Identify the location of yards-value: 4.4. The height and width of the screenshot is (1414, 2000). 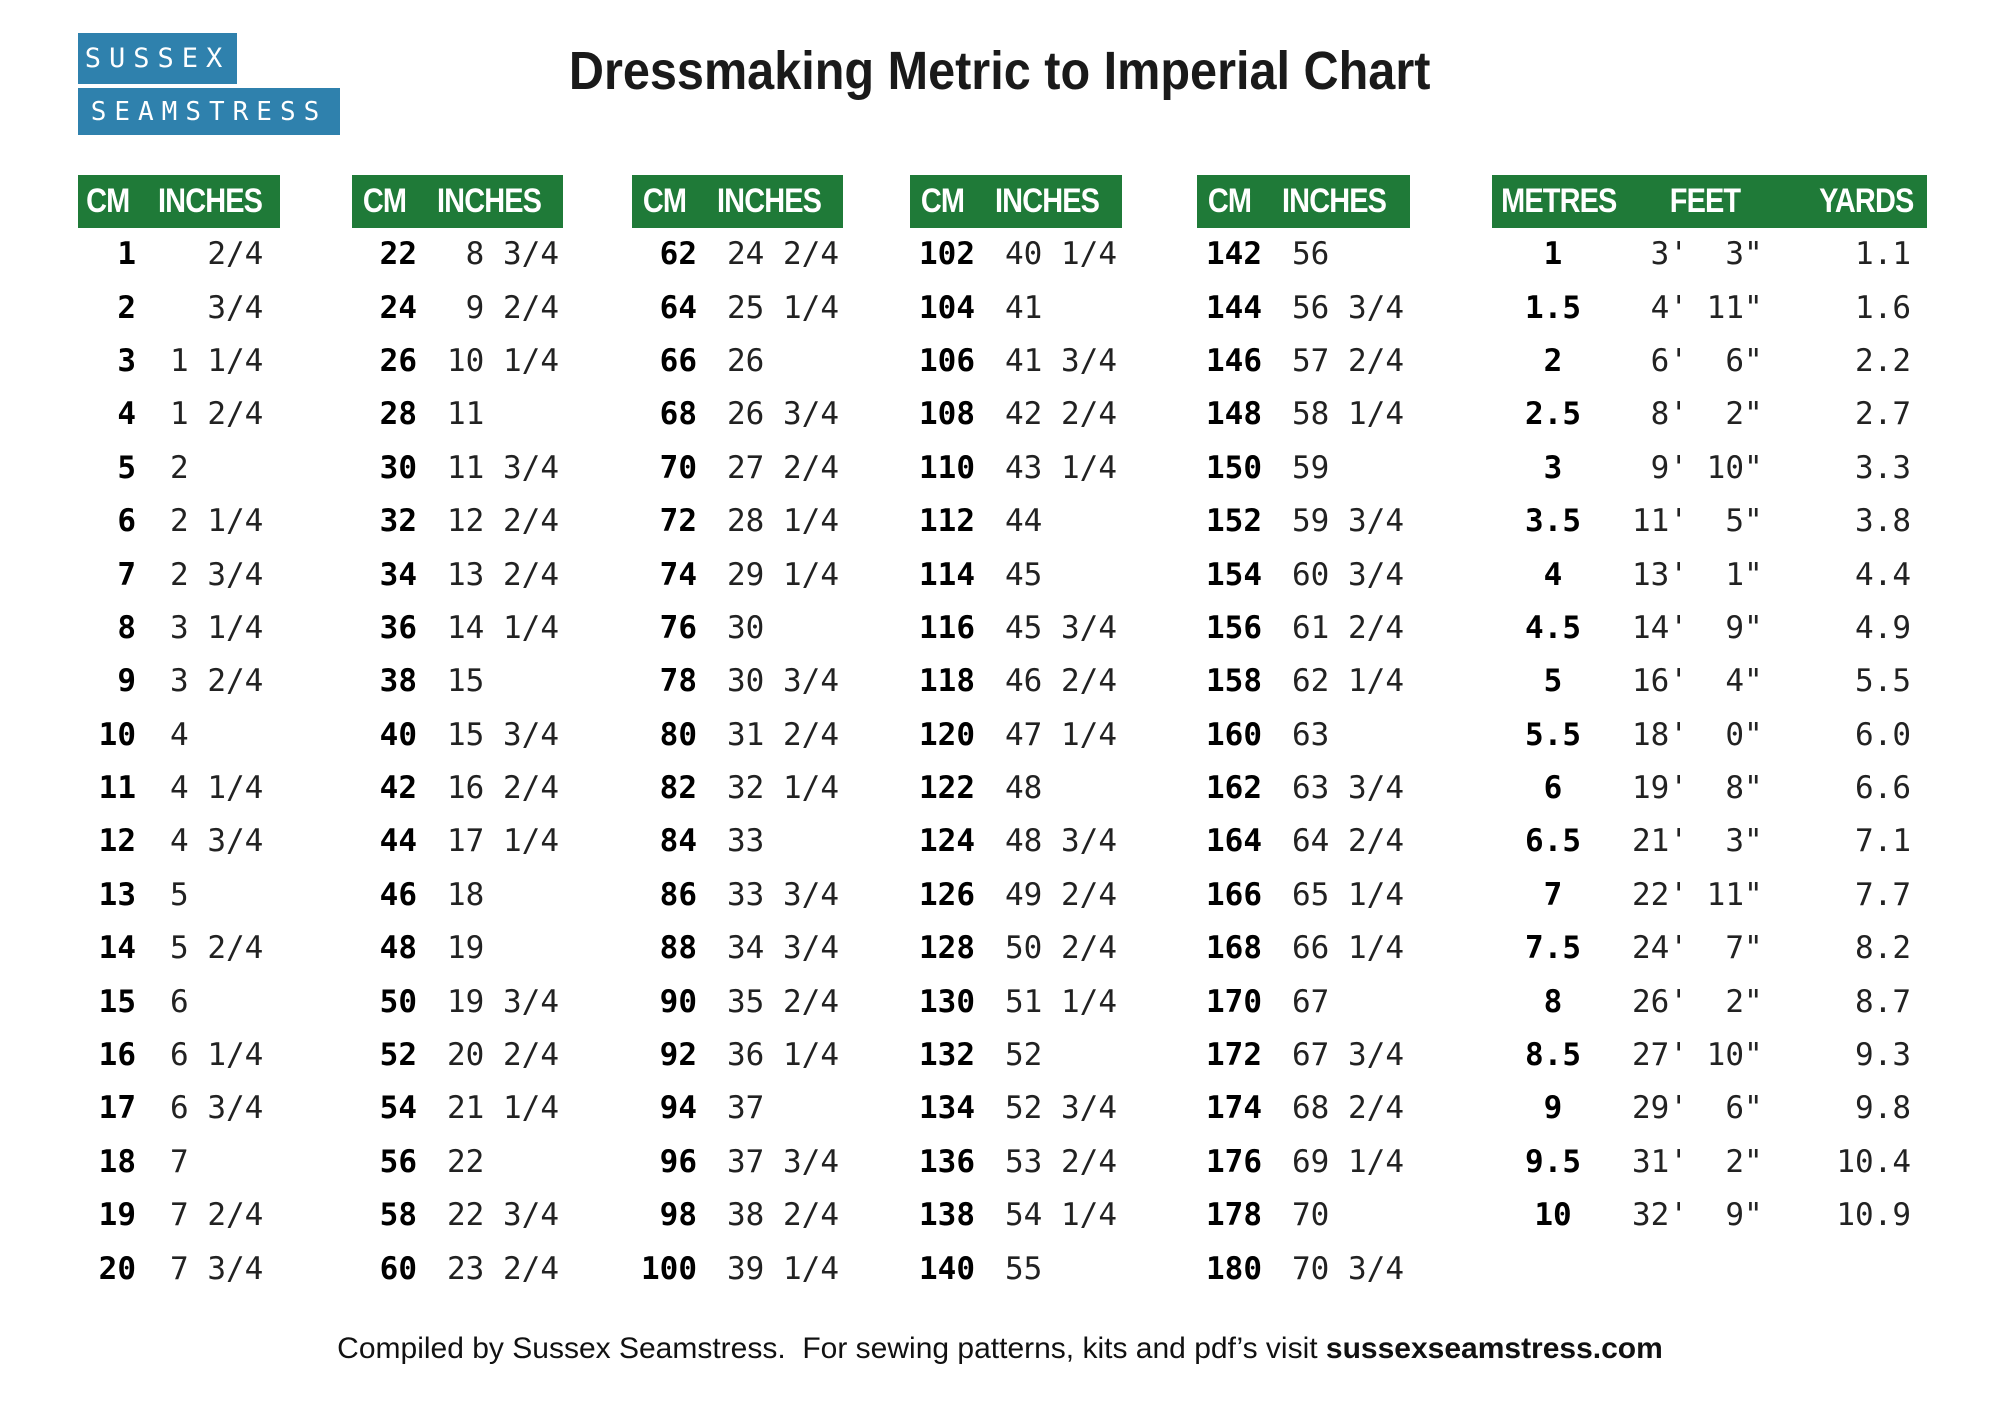
(1883, 574).